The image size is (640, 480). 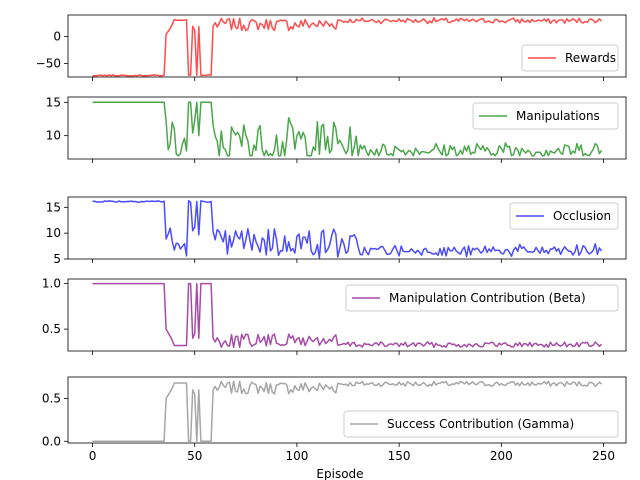 I want to click on legend-rewards: Rewards, so click(x=570, y=58).